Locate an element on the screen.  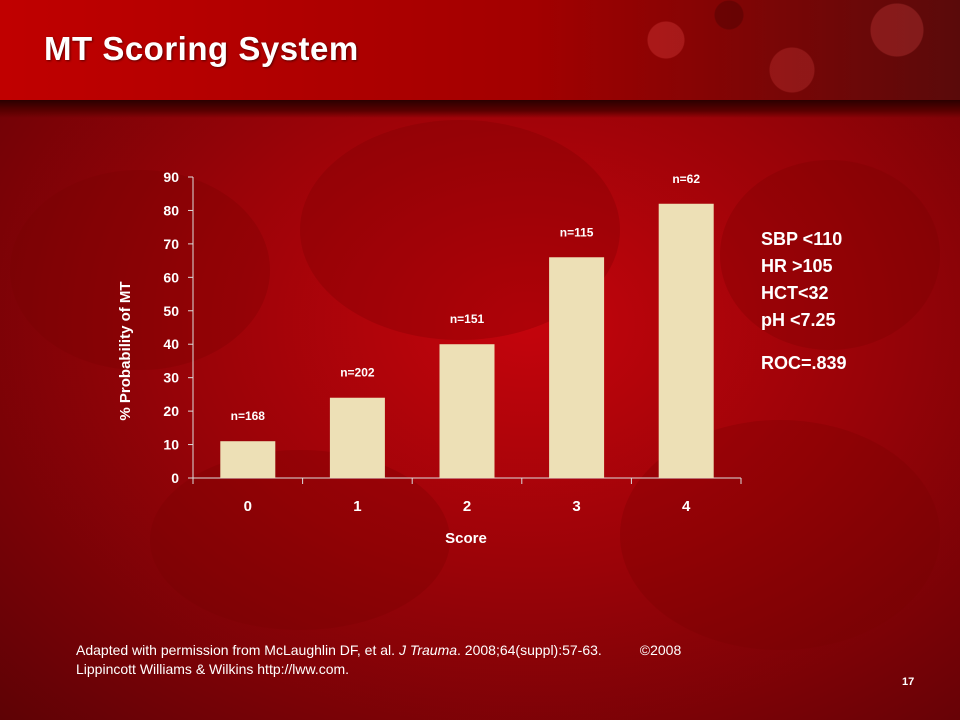
criteria-sbp: SBP <110 is located at coordinates (802, 239).